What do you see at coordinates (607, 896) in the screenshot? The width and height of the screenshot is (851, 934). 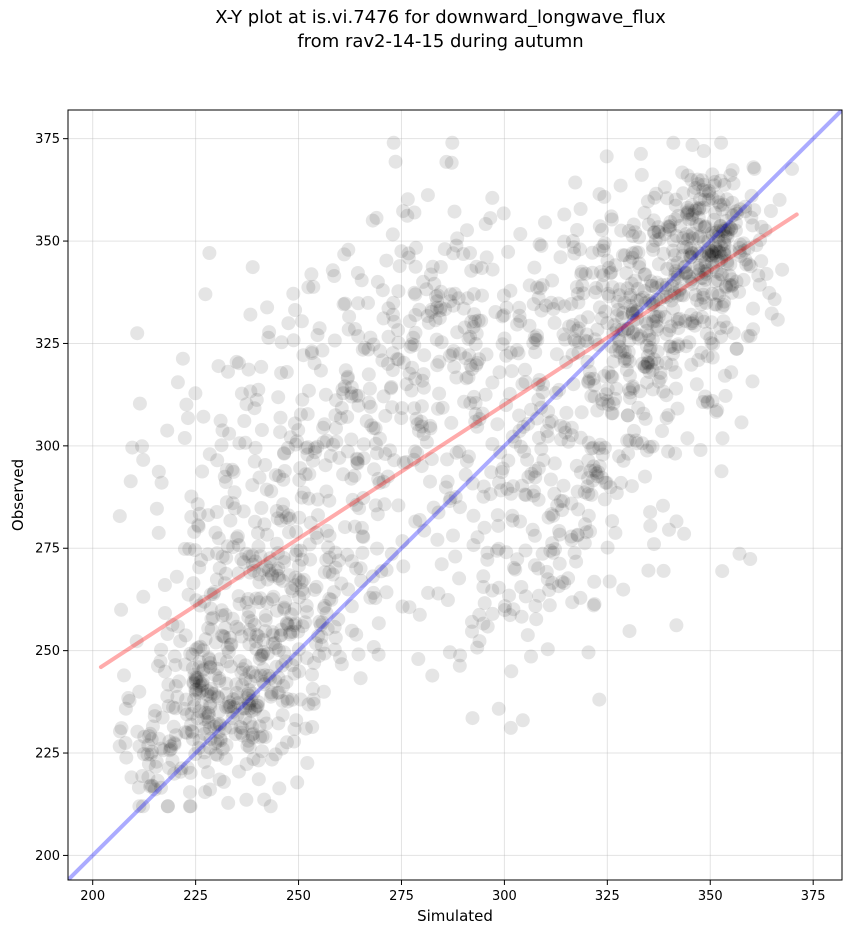 I see `x-tick-label: 325` at bounding box center [607, 896].